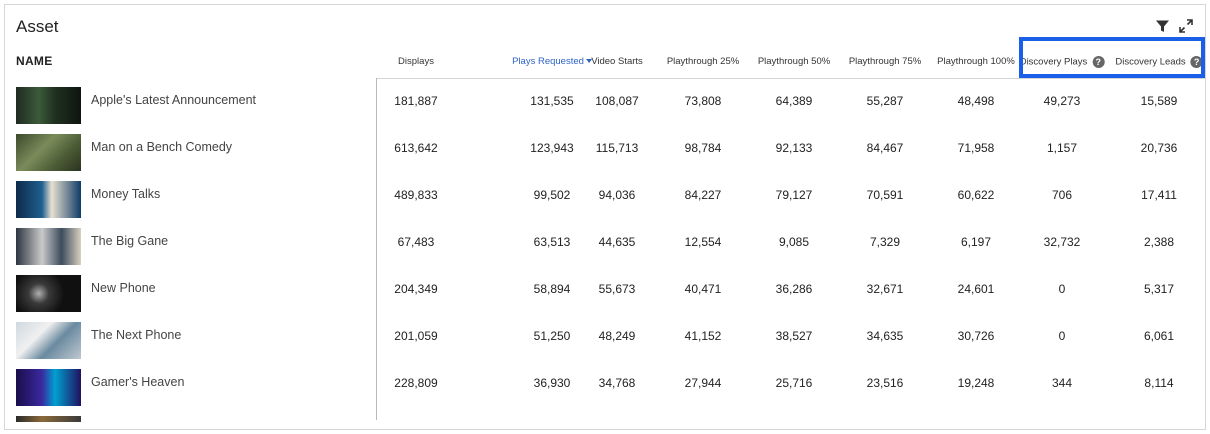 Image resolution: width=1210 pixels, height=434 pixels. Describe the element at coordinates (1062, 148) in the screenshot. I see `table-cell: 1,157` at that location.